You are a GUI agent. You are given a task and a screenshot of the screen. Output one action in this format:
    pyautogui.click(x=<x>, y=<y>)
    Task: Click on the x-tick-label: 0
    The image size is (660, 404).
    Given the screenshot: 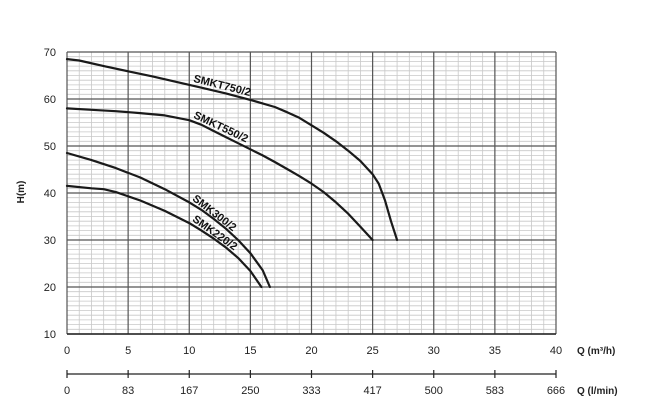 What is the action you would take?
    pyautogui.click(x=67, y=351)
    